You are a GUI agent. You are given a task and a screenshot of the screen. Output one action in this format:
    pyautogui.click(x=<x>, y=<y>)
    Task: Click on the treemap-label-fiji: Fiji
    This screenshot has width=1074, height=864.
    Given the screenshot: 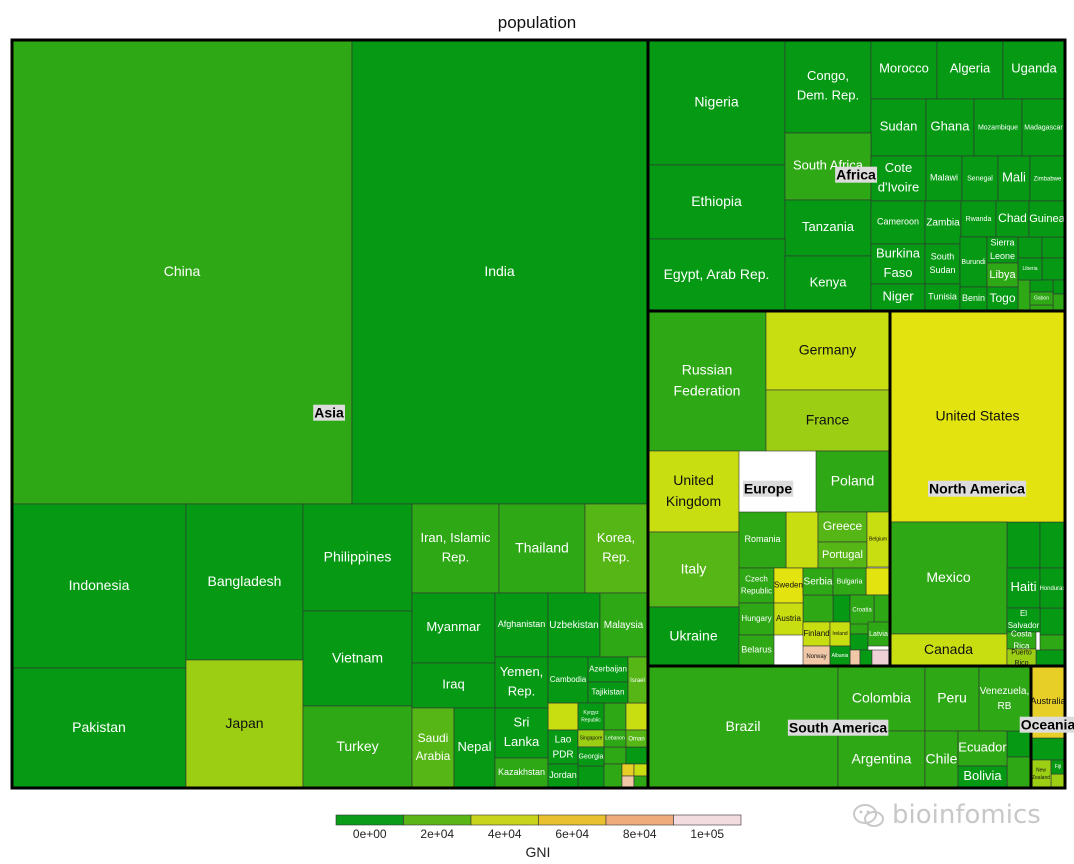 What is the action you would take?
    pyautogui.click(x=1058, y=767)
    